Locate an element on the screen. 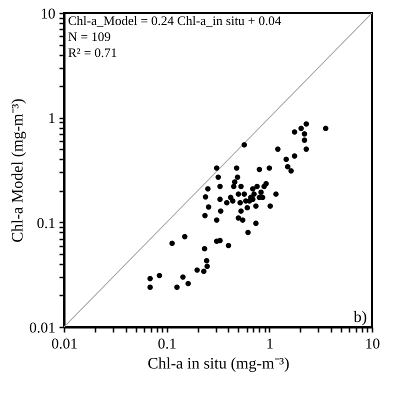  x-tick-label: 10 is located at coordinates (372, 344).